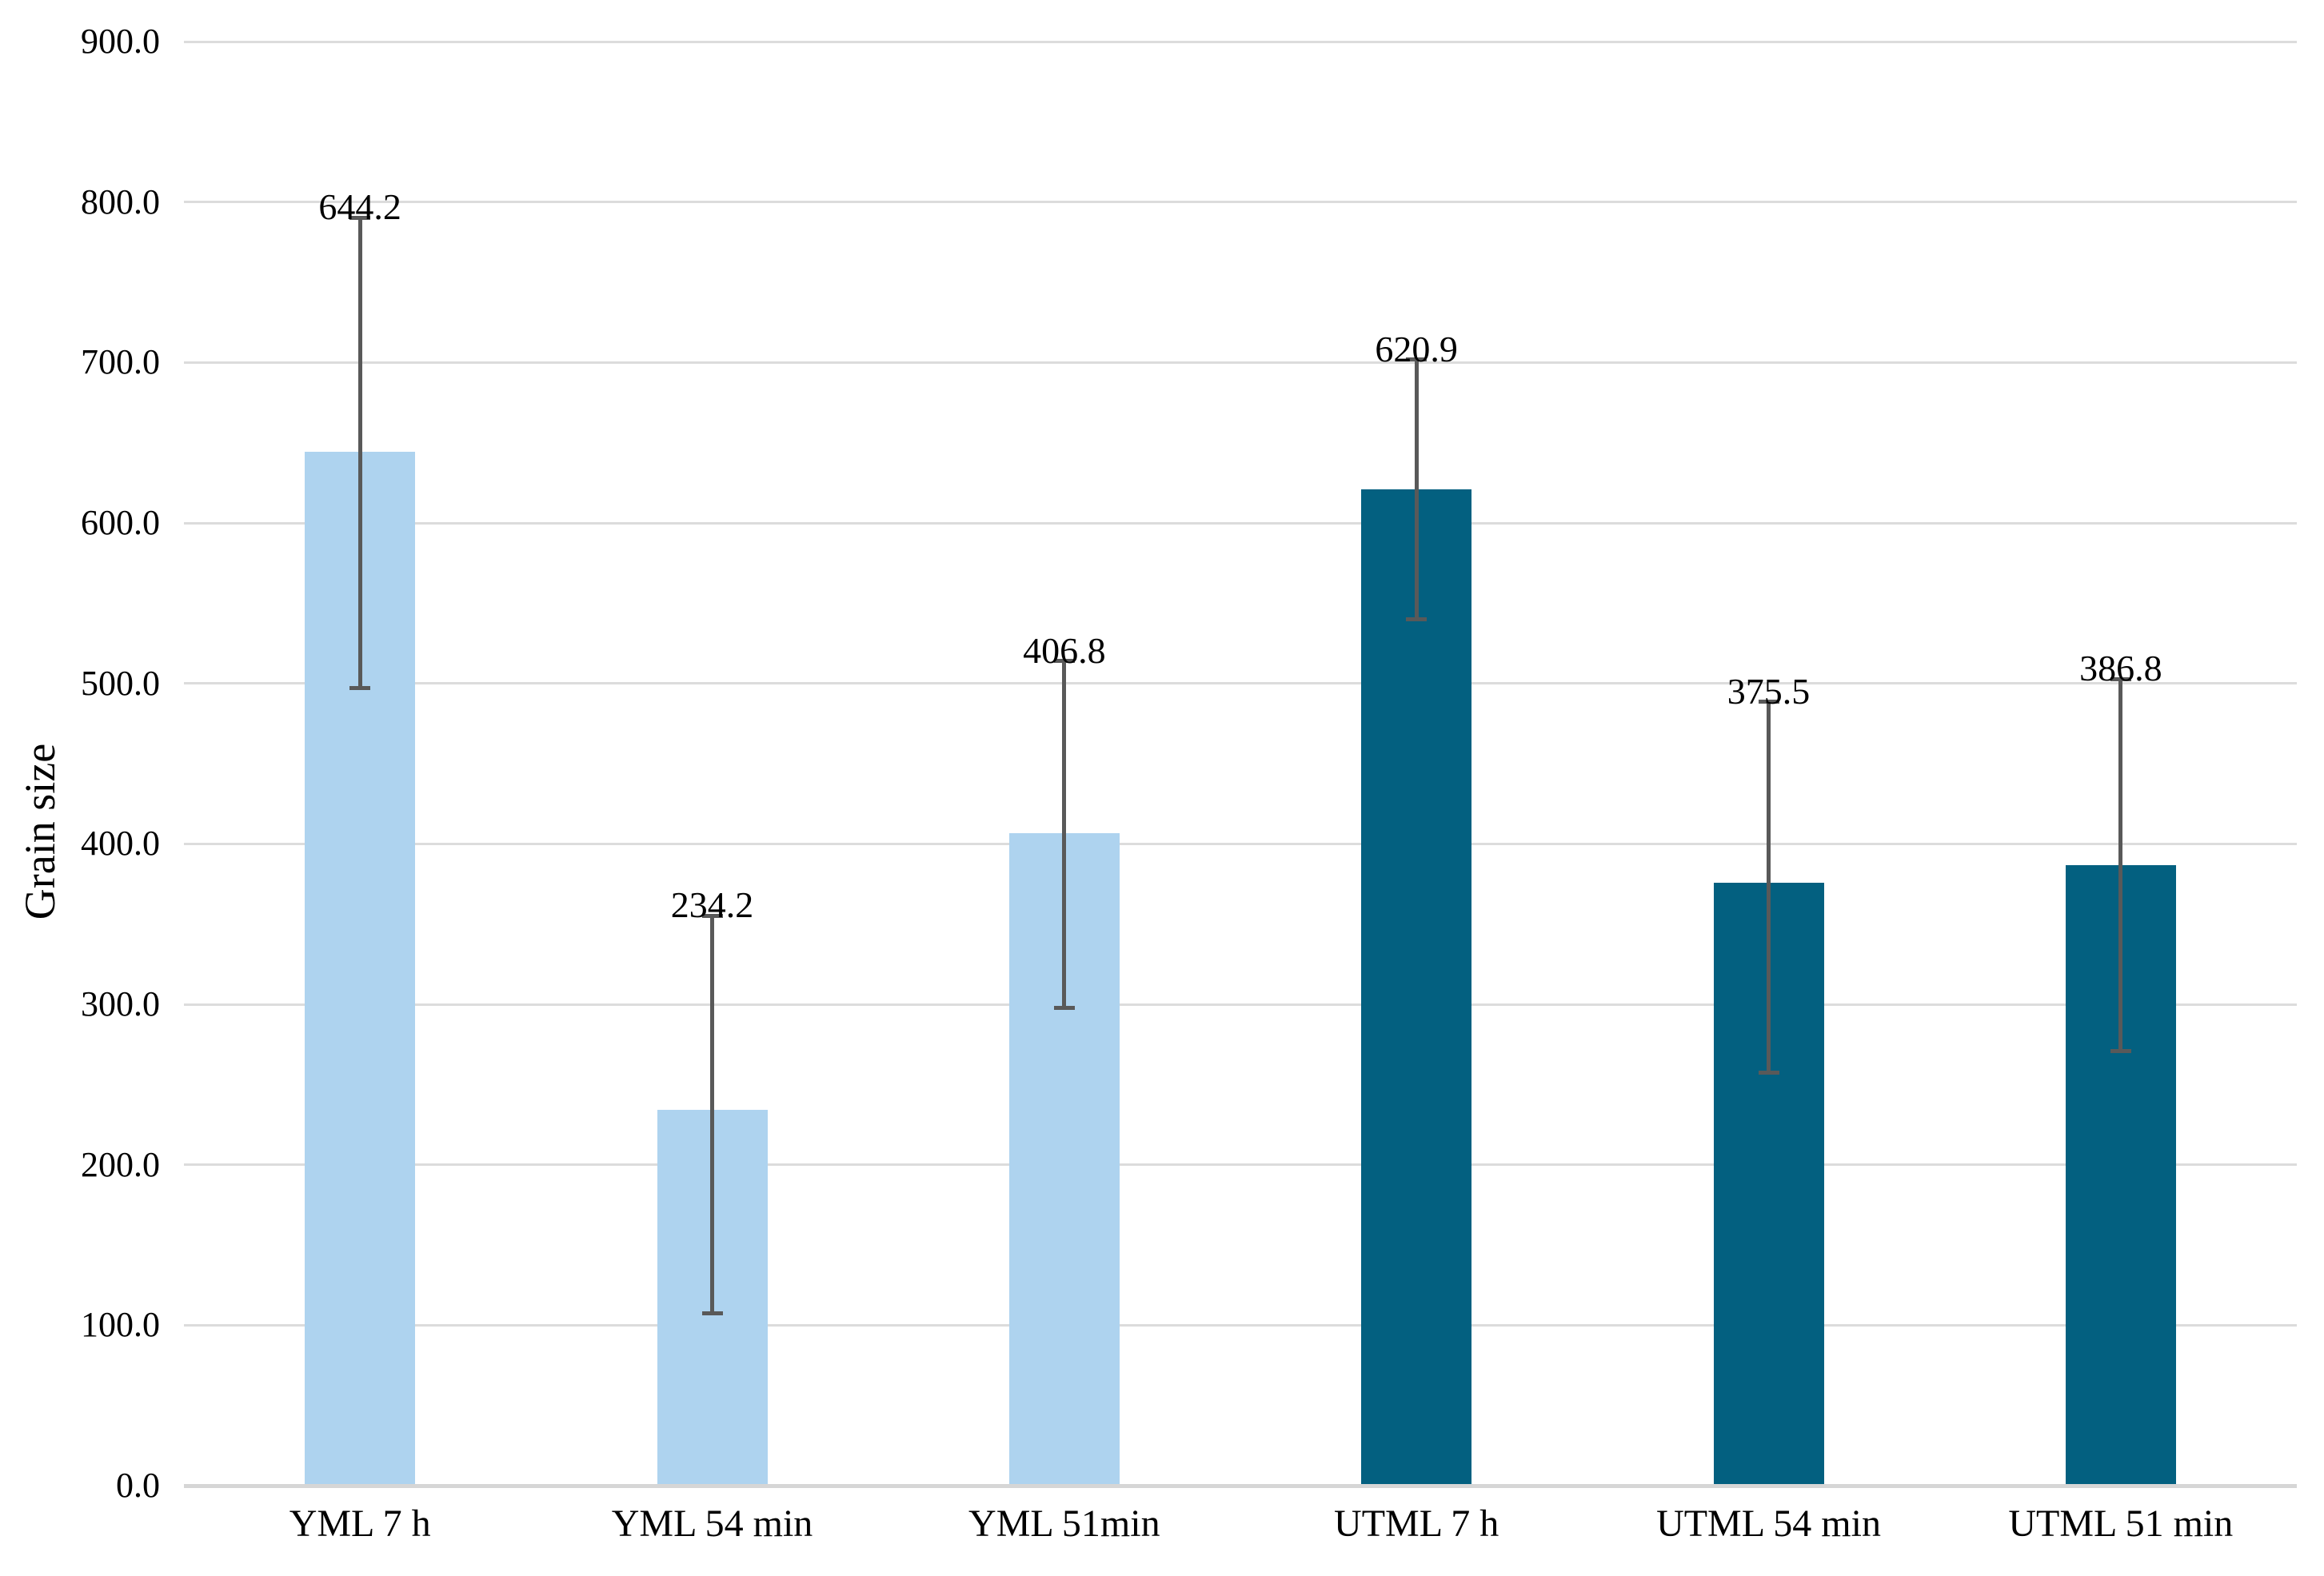 The image size is (2324, 1576). Describe the element at coordinates (359, 207) in the screenshot. I see `data-label: 644.2` at that location.